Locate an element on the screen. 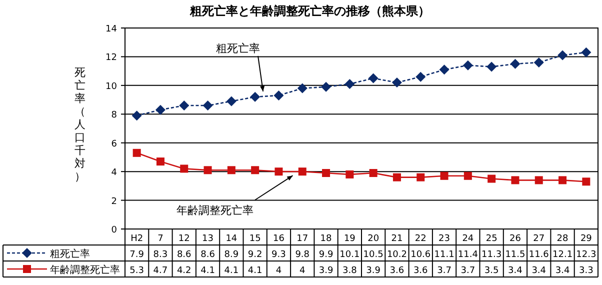 The image size is (602, 285). data-label: 9.9 is located at coordinates (326, 255).